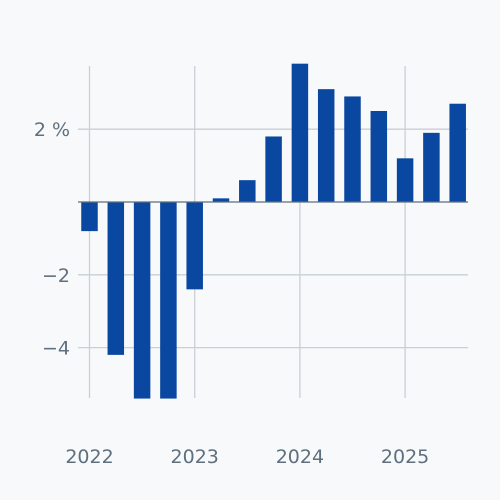 The image size is (500, 500). Describe the element at coordinates (56, 276) in the screenshot. I see `y-tick-label: −2` at that location.